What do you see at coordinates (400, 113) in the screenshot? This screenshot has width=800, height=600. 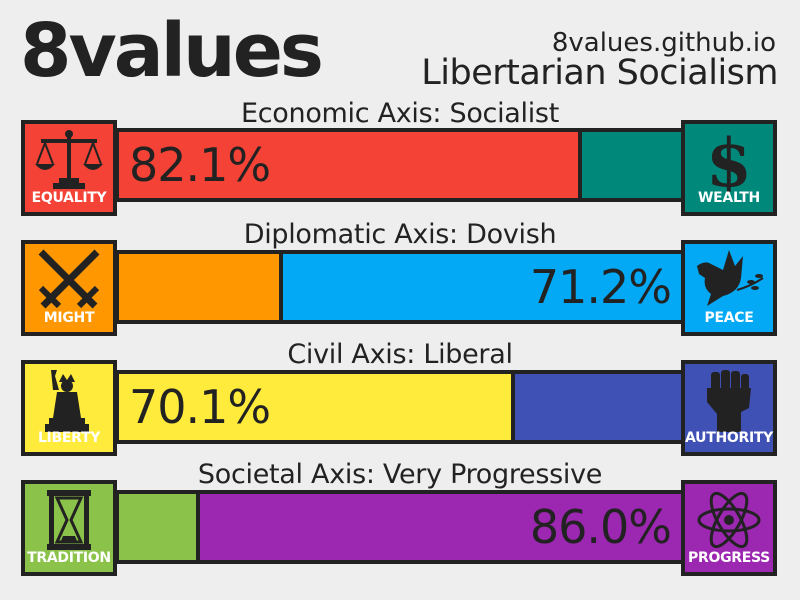 I see `axis-title-economic: Economic Axis: Socialist` at bounding box center [400, 113].